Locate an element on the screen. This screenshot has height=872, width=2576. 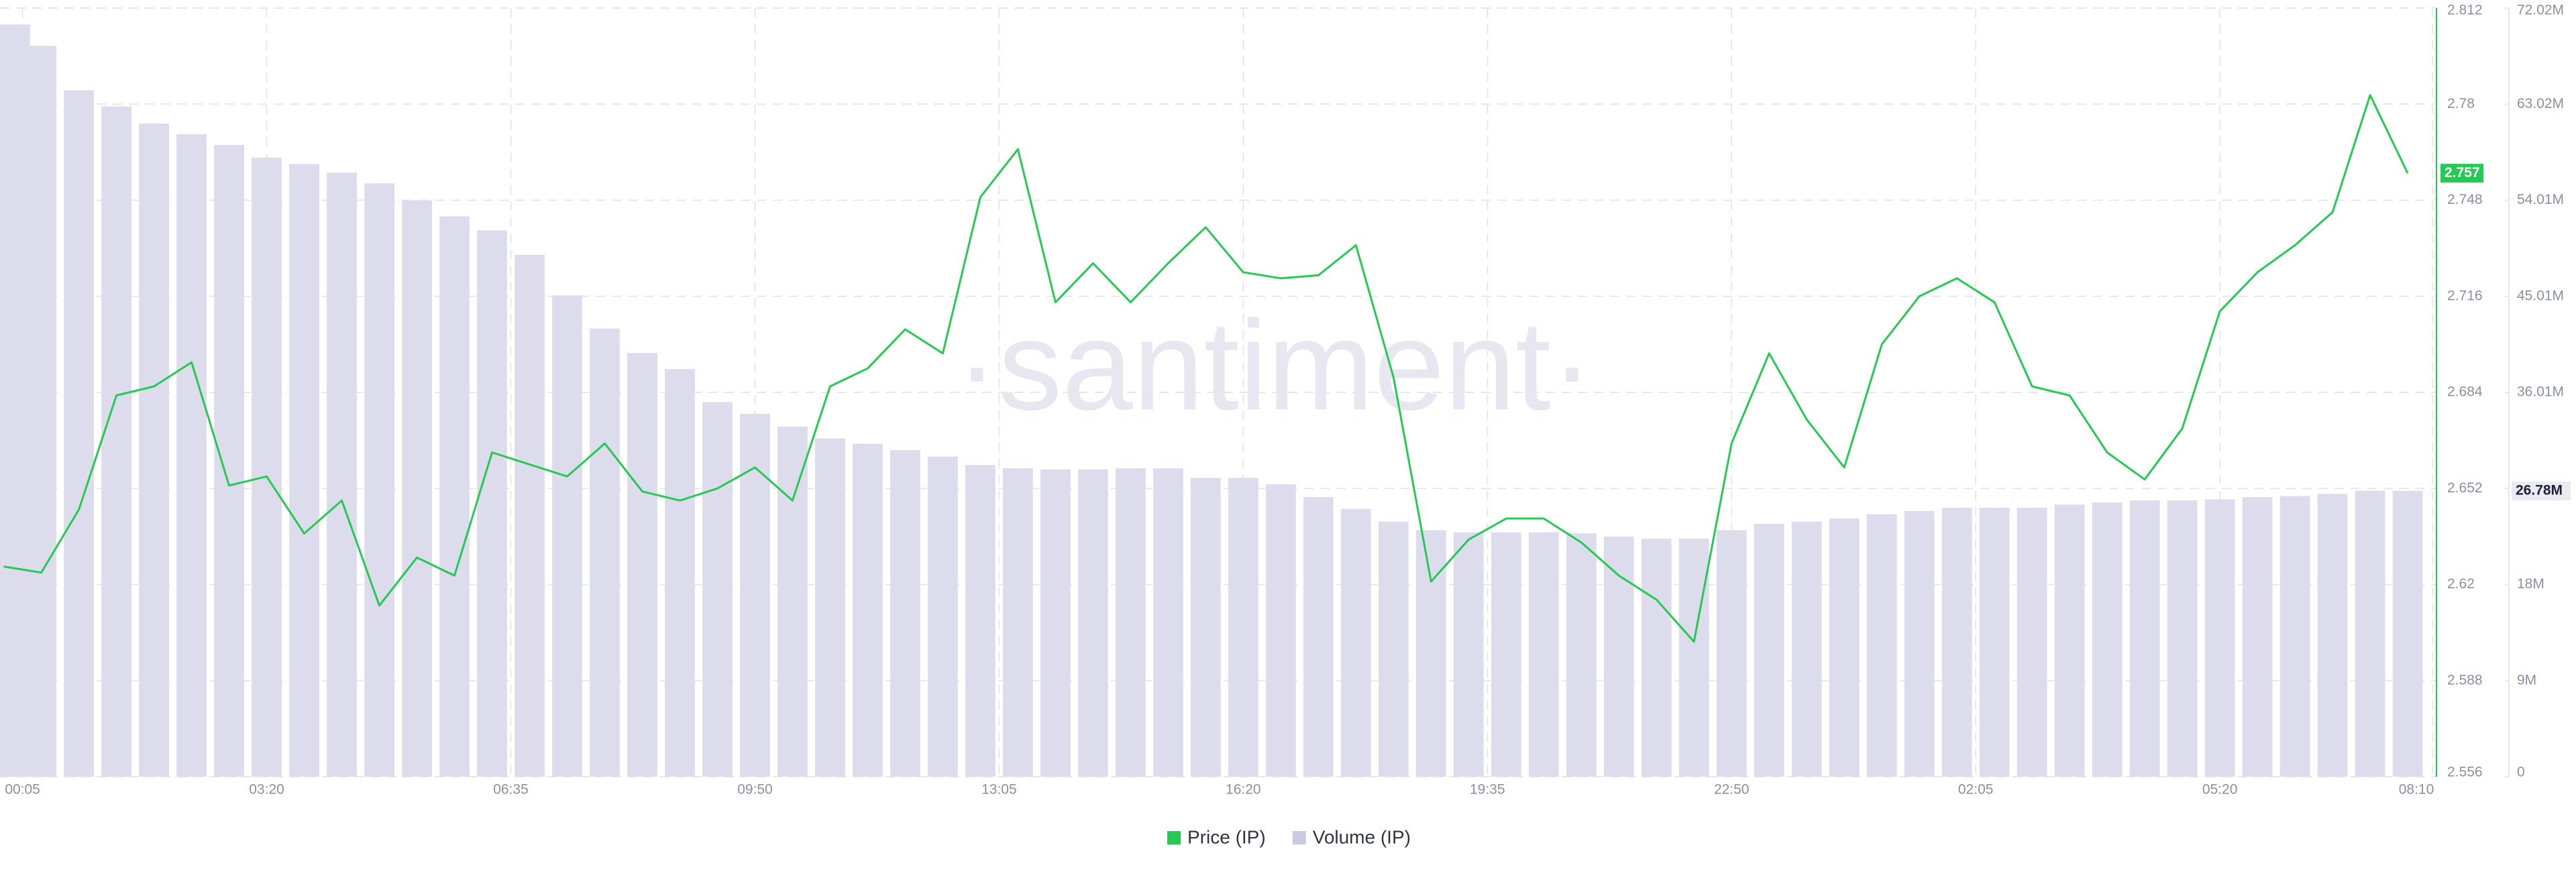
y-tick-label: 2.684 is located at coordinates (2465, 392).